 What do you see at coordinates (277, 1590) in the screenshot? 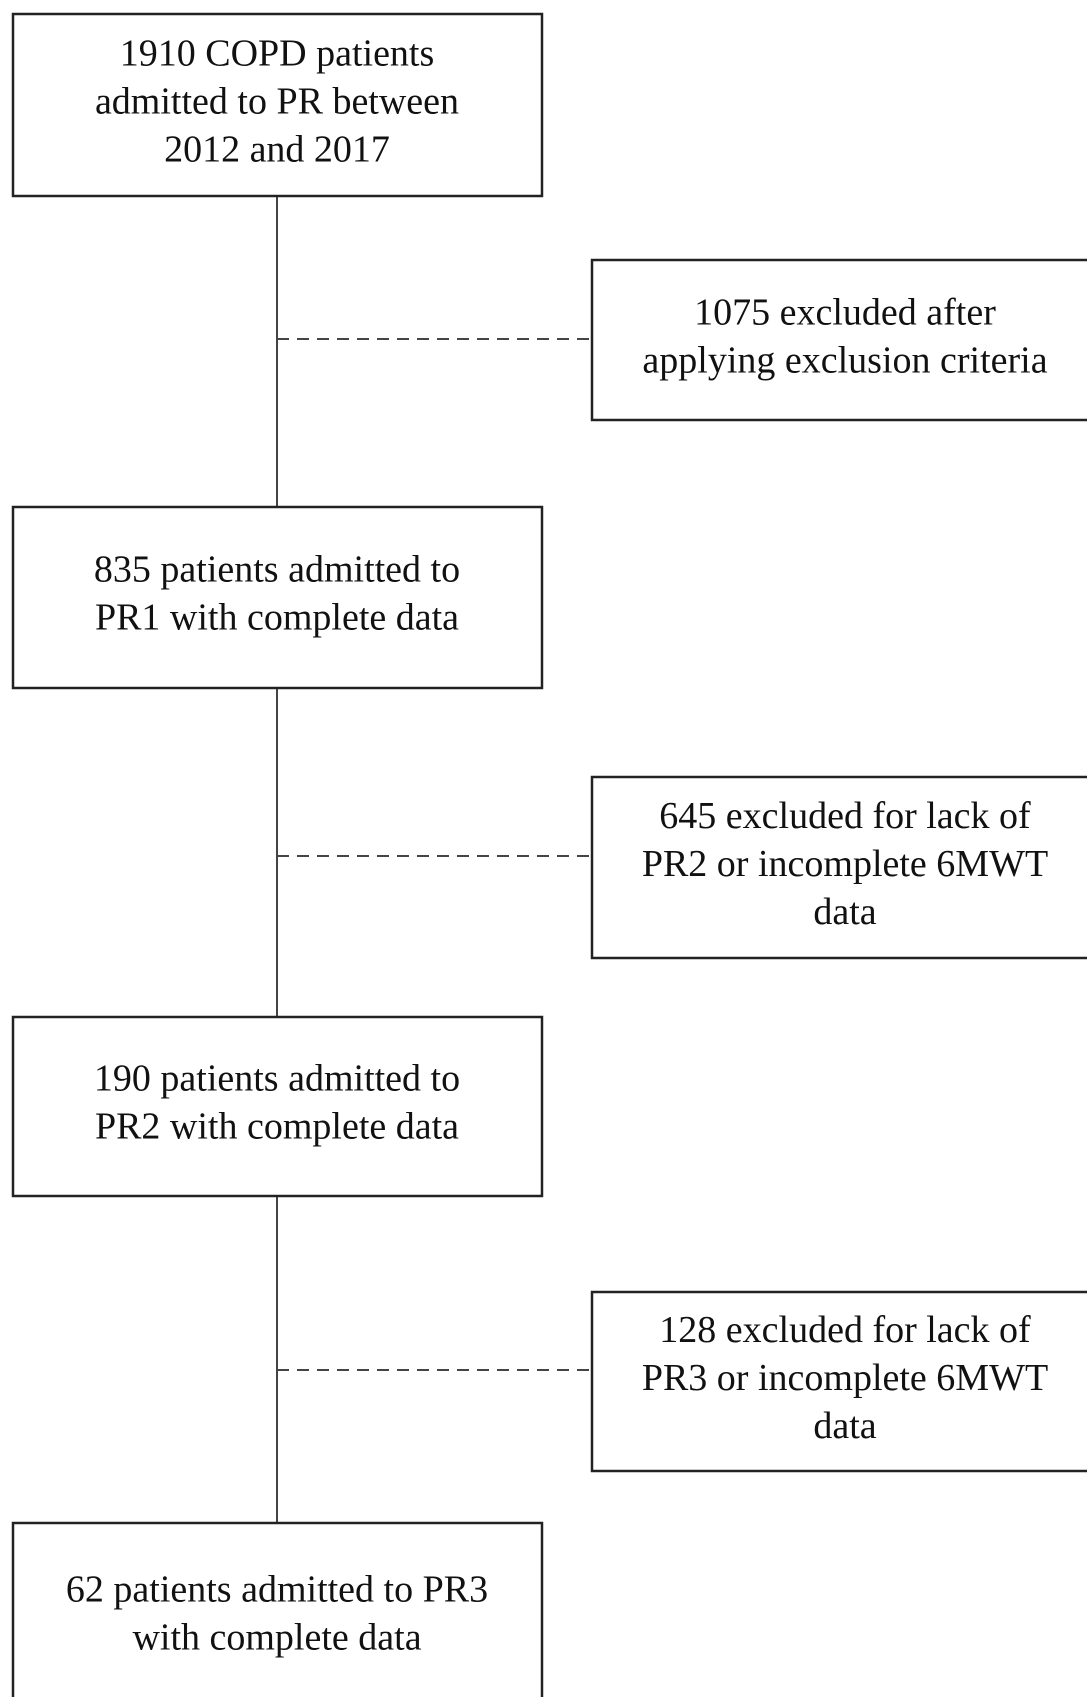
I see `stage-box-text: 62 patients admitted to PR3` at bounding box center [277, 1590].